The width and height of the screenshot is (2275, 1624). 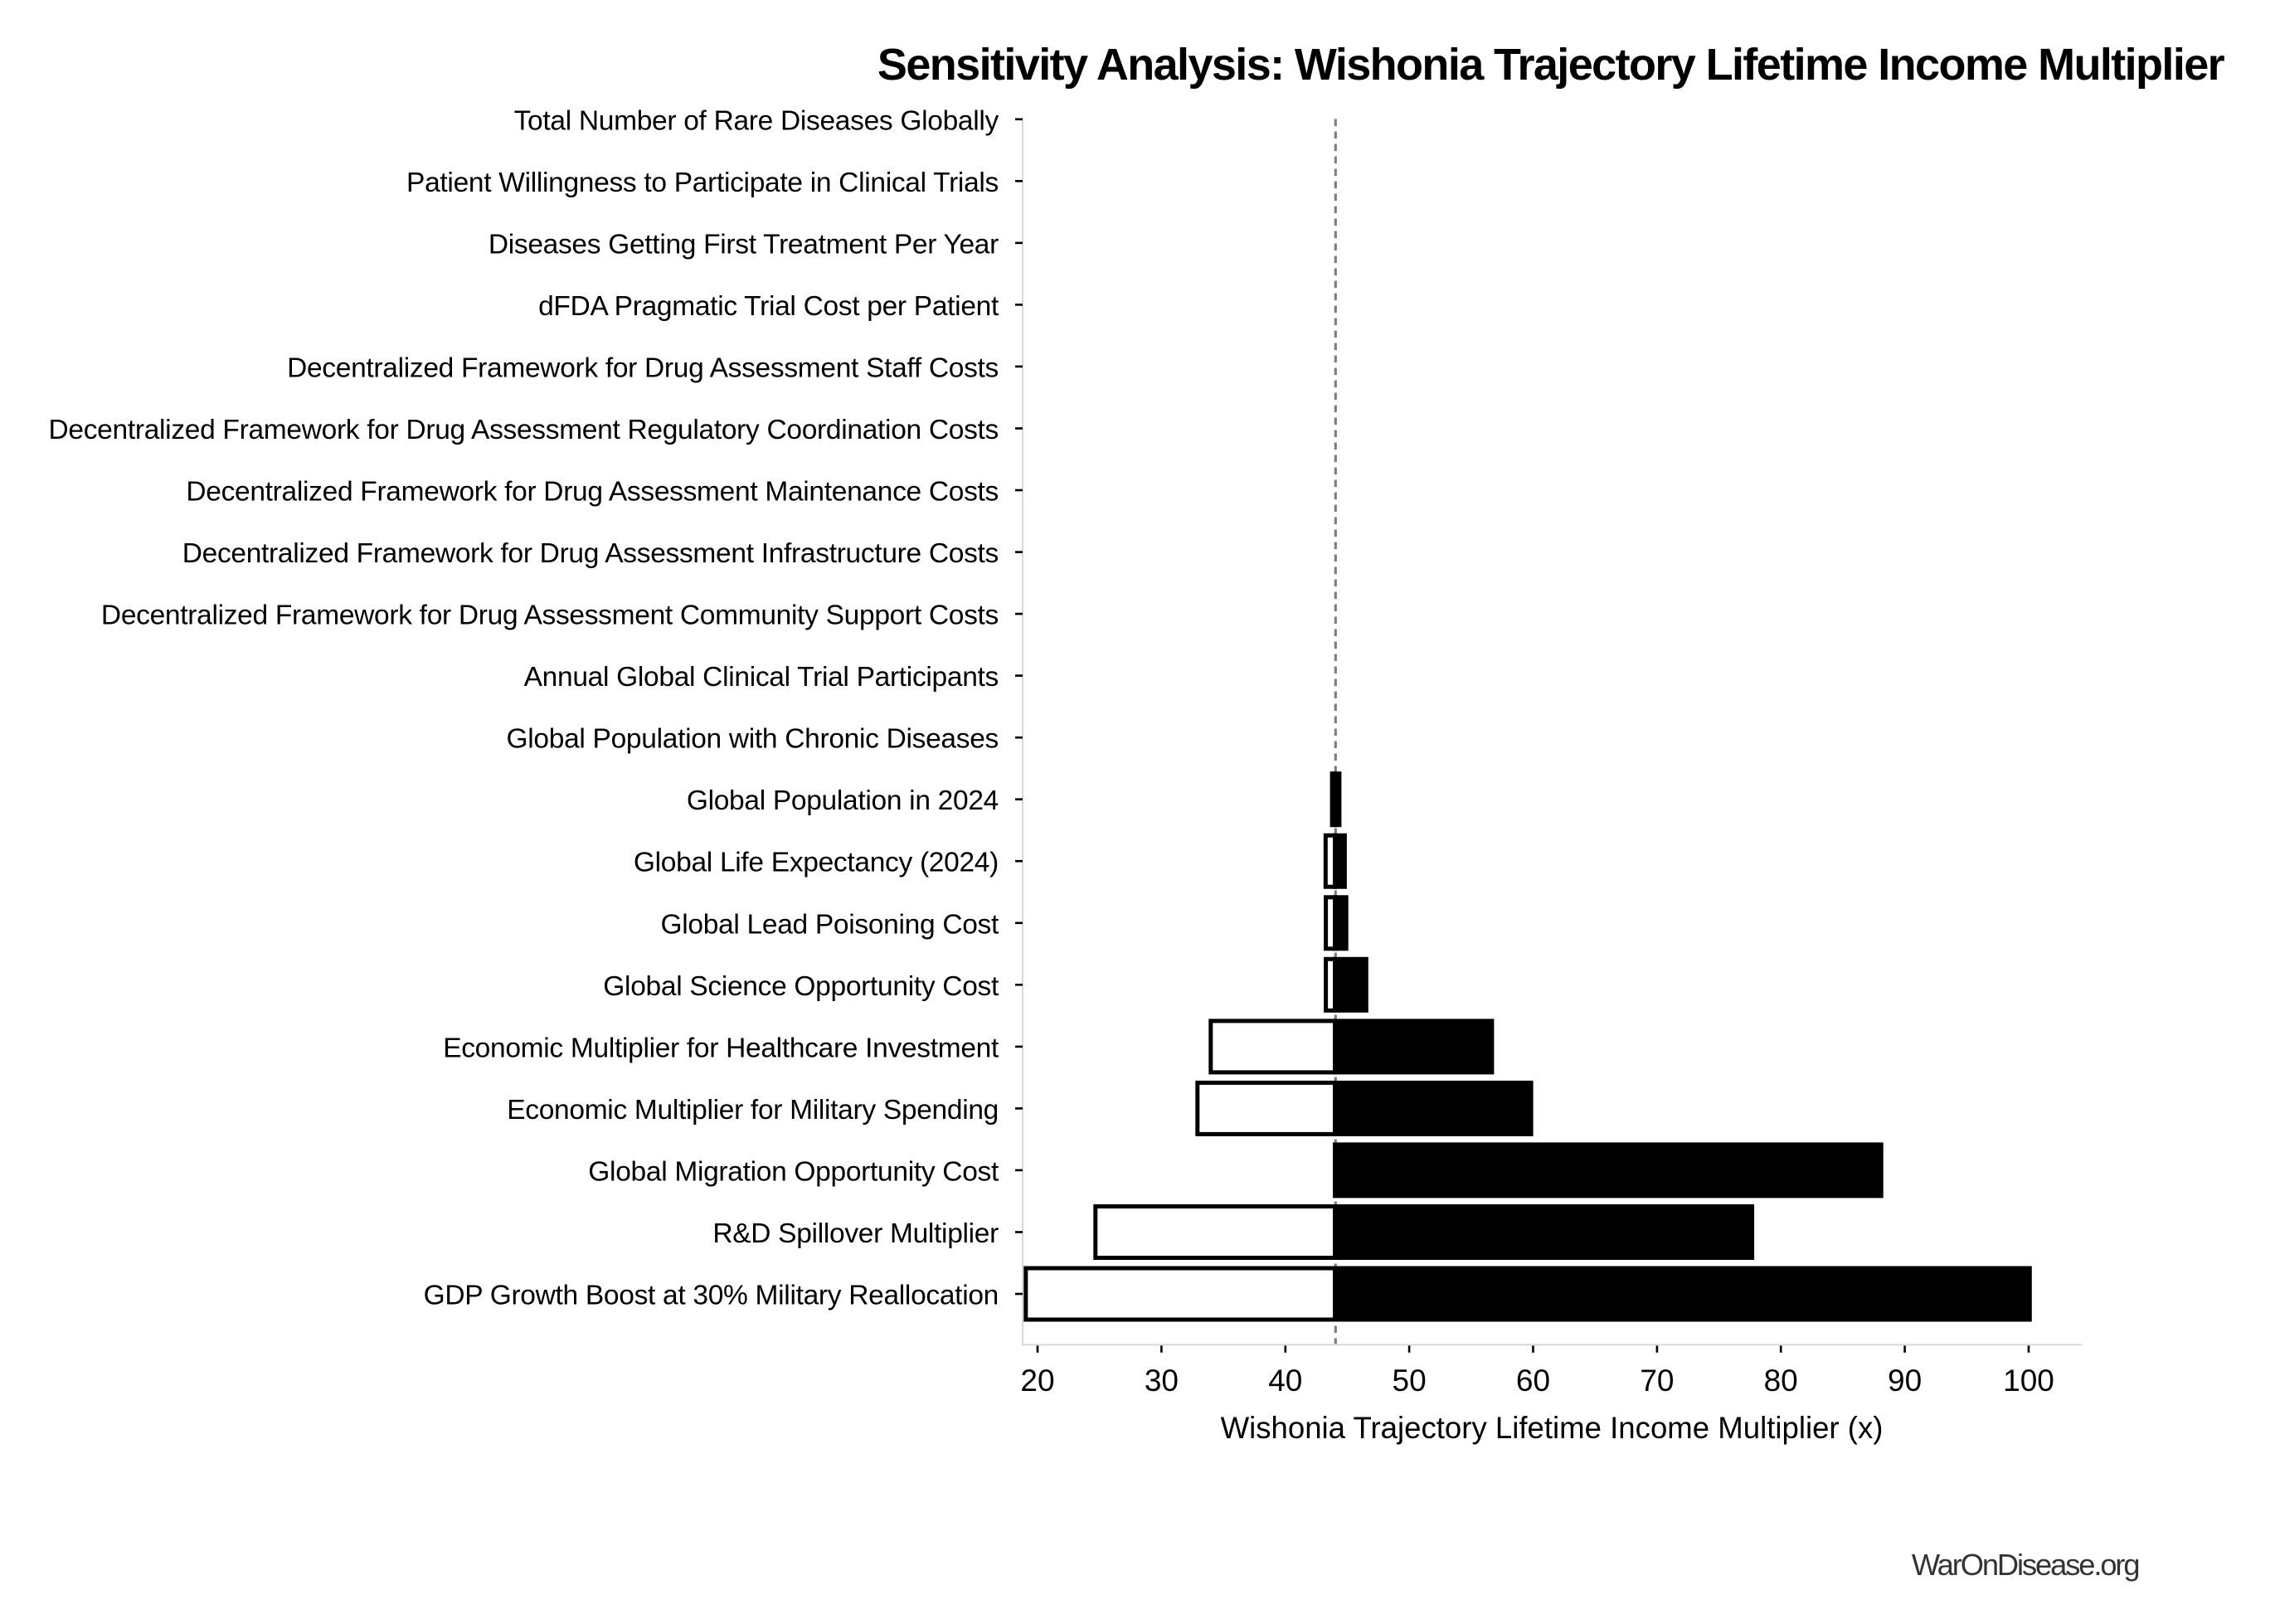 What do you see at coordinates (793, 1171) in the screenshot?
I see `svg-text:Global Migration Opportunity C: Global Migration Opportunity Cost` at bounding box center [793, 1171].